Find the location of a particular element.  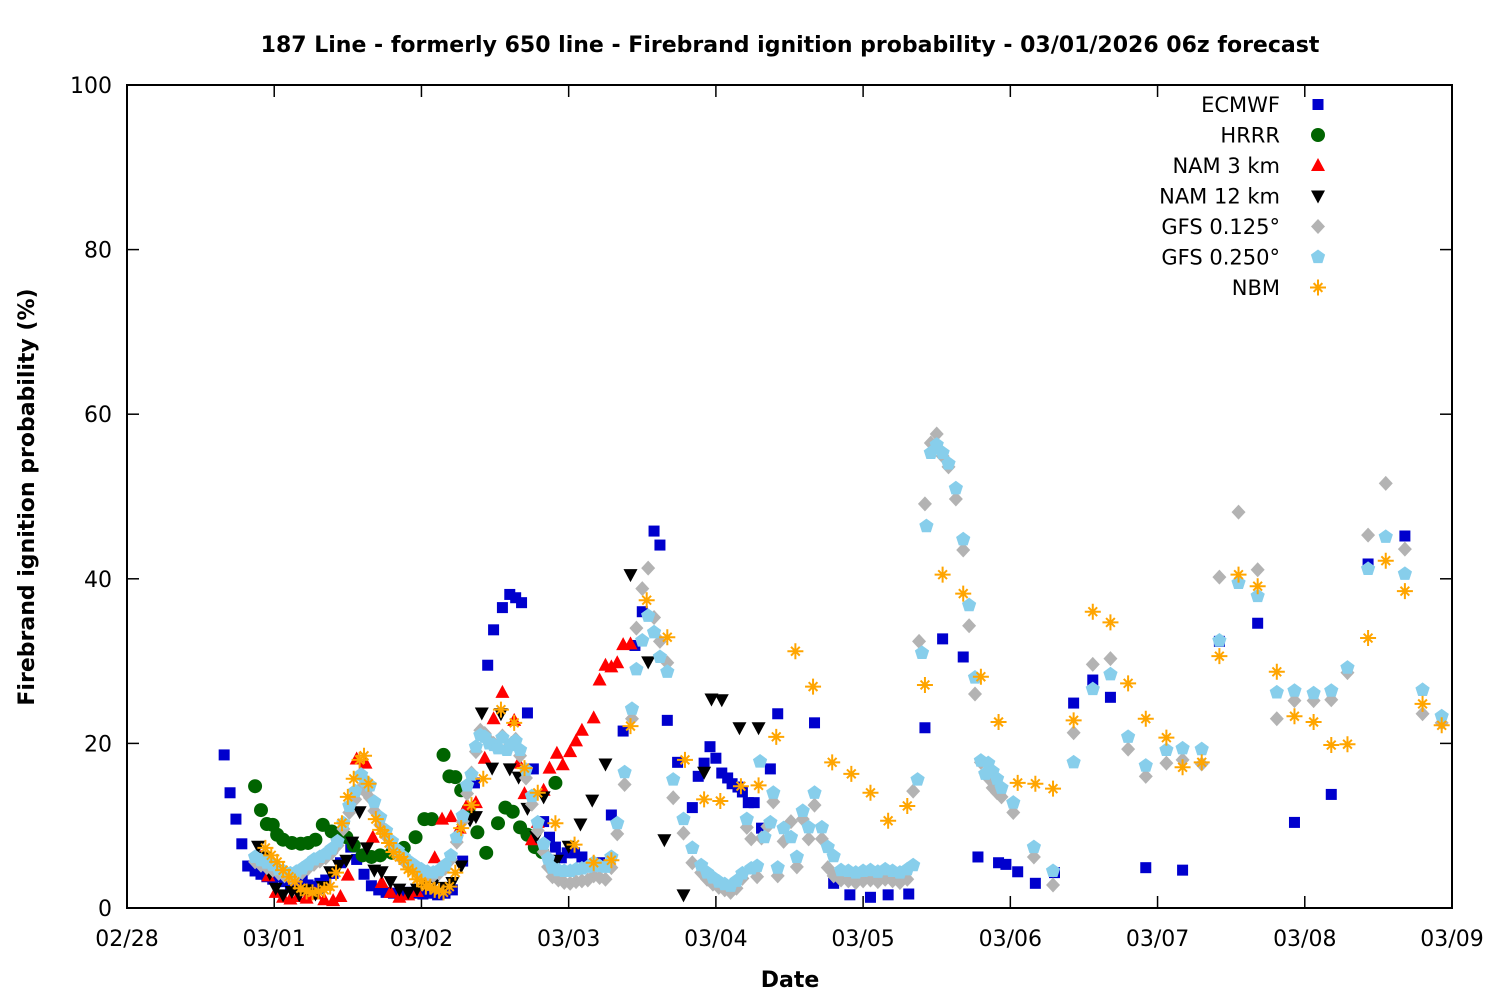

legend-label: GFS 0.250° is located at coordinates (1220, 258).